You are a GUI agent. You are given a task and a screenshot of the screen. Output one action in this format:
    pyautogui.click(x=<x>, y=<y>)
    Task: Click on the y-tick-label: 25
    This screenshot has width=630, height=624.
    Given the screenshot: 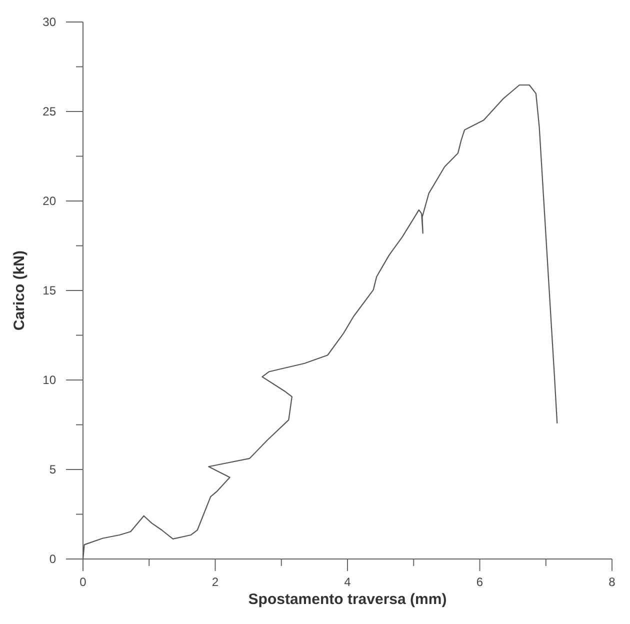 What is the action you would take?
    pyautogui.click(x=49, y=111)
    